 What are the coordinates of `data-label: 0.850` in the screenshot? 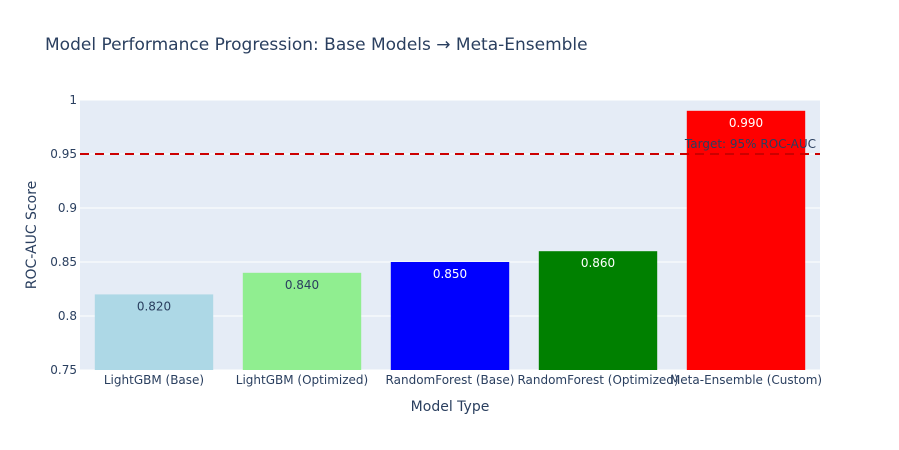 It's located at (450, 274).